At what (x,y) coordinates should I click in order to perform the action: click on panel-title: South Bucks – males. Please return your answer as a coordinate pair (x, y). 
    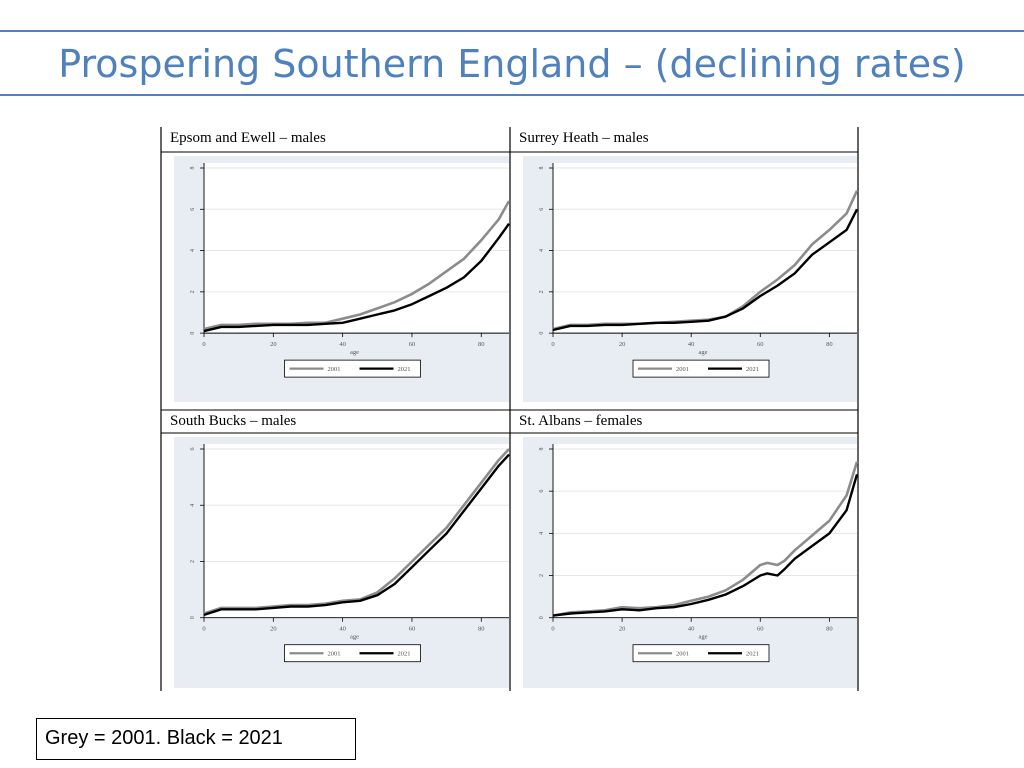
    Looking at the image, I should click on (233, 421).